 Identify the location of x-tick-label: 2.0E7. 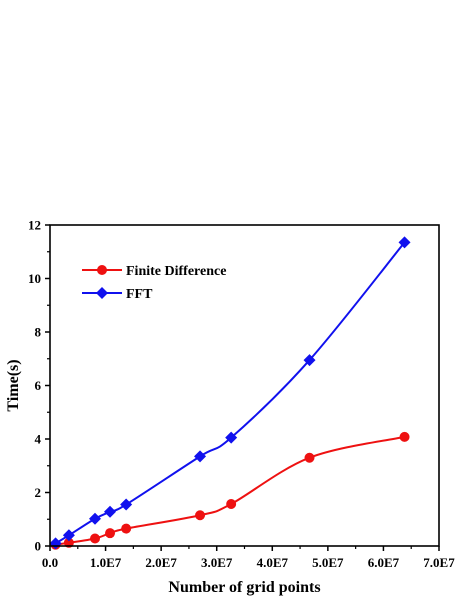
(161, 562).